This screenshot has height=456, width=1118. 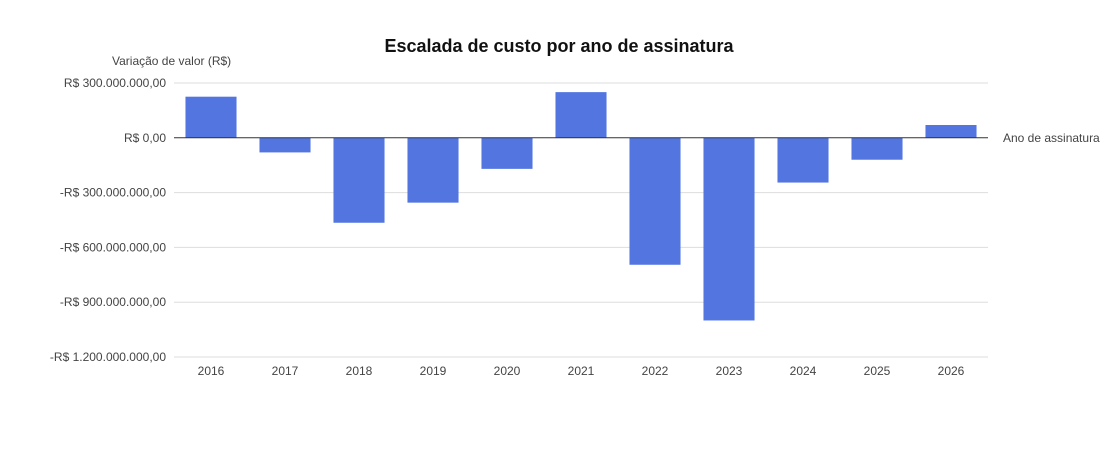 What do you see at coordinates (285, 145) in the screenshot?
I see `bar-2017` at bounding box center [285, 145].